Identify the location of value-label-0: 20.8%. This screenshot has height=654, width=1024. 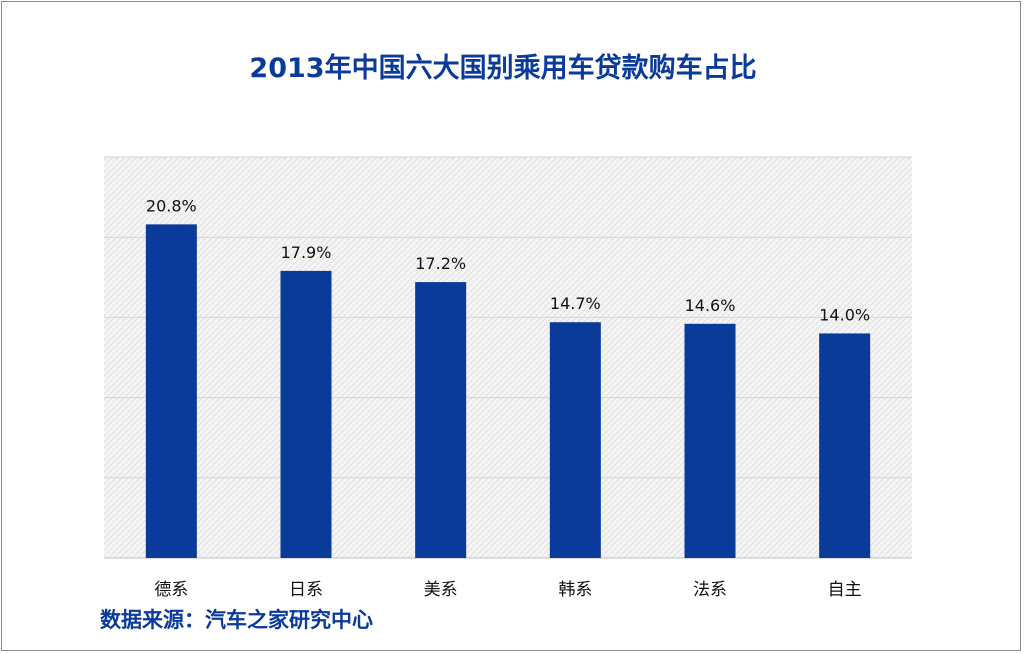
(171, 205).